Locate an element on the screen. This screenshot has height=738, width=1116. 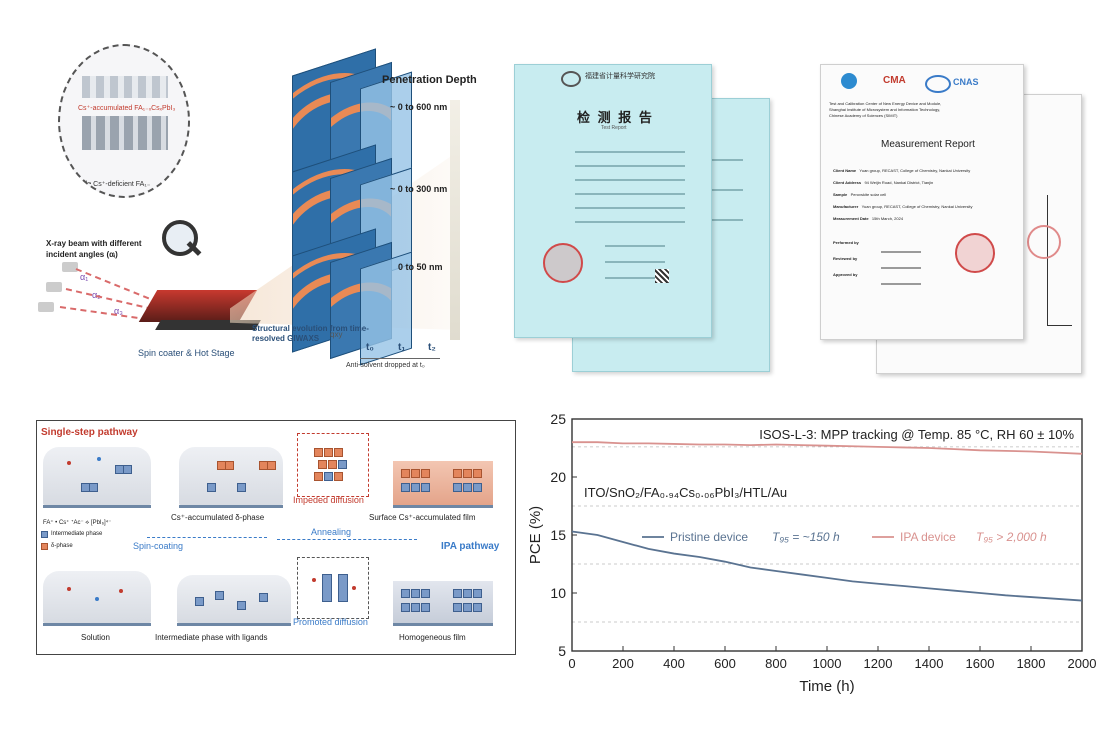
angle-label-3: α₃ is located at coordinates (118, 311).